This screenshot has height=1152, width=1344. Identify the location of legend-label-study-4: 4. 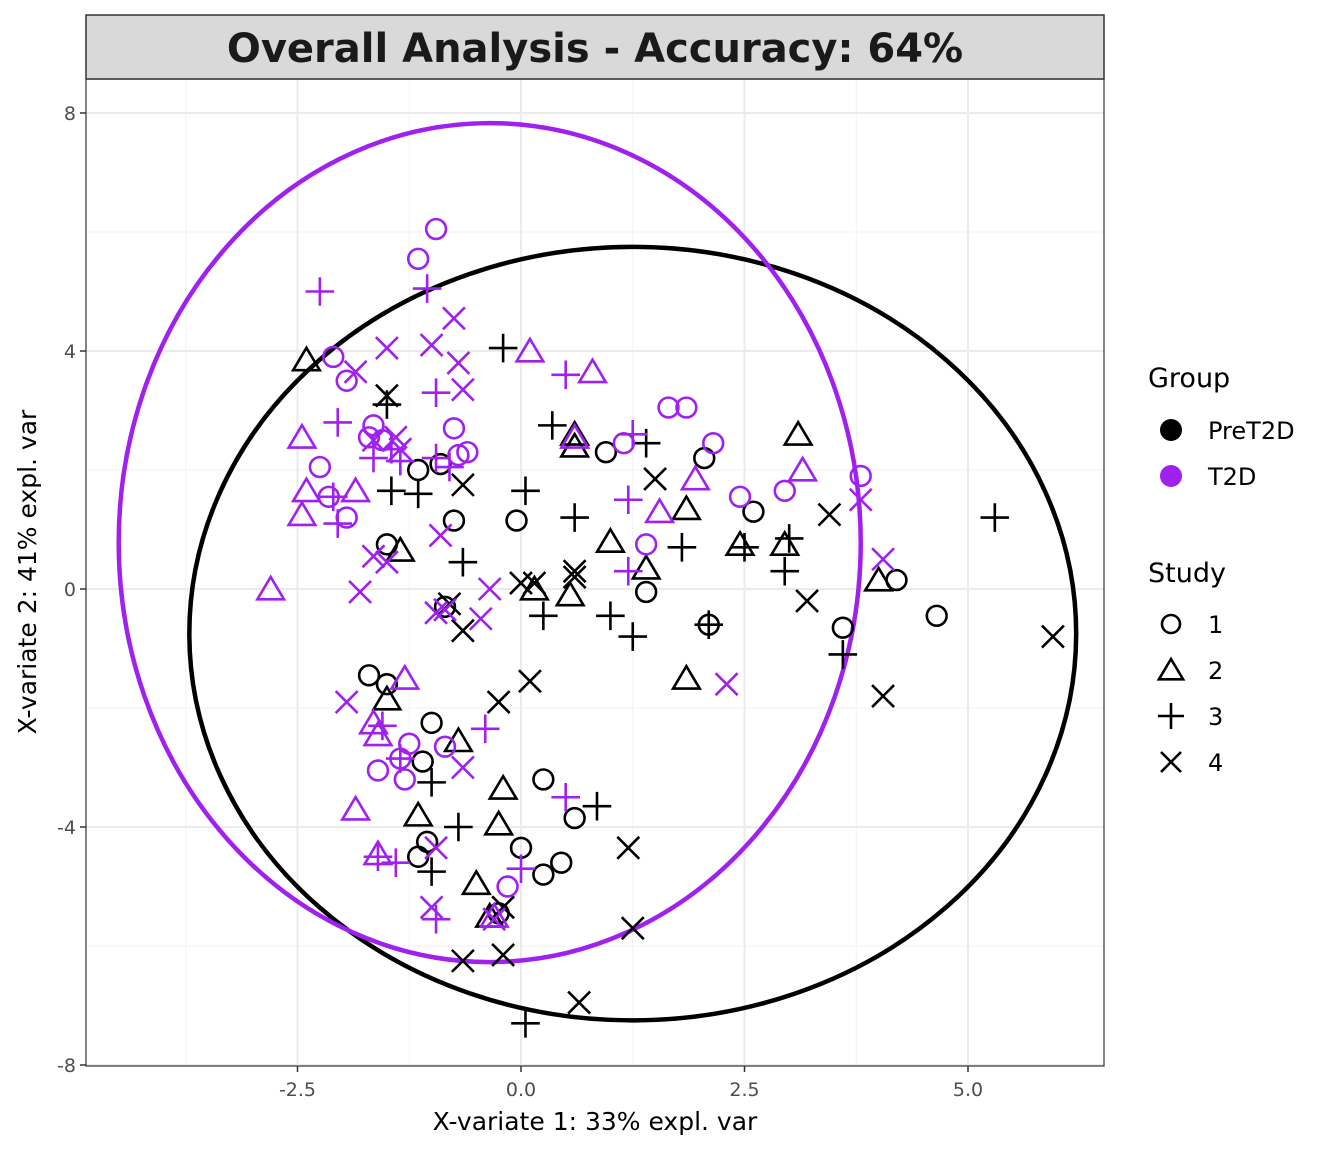
(1215, 763).